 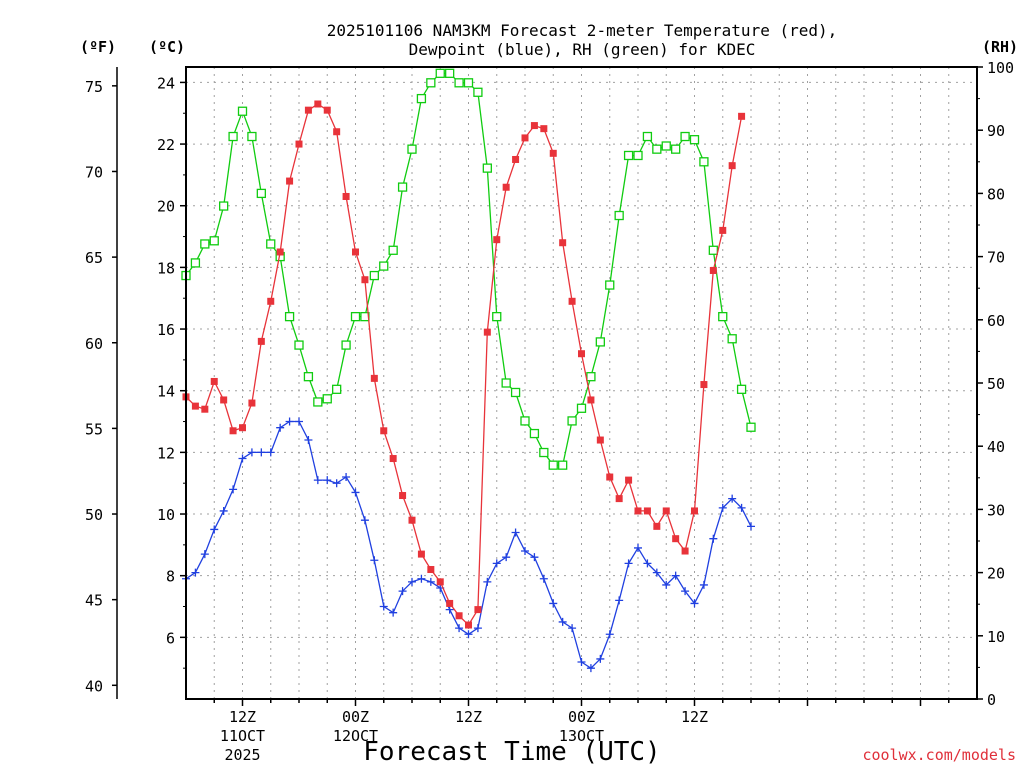 I want to click on celsius-tick-label: 8, so click(x=170, y=577).